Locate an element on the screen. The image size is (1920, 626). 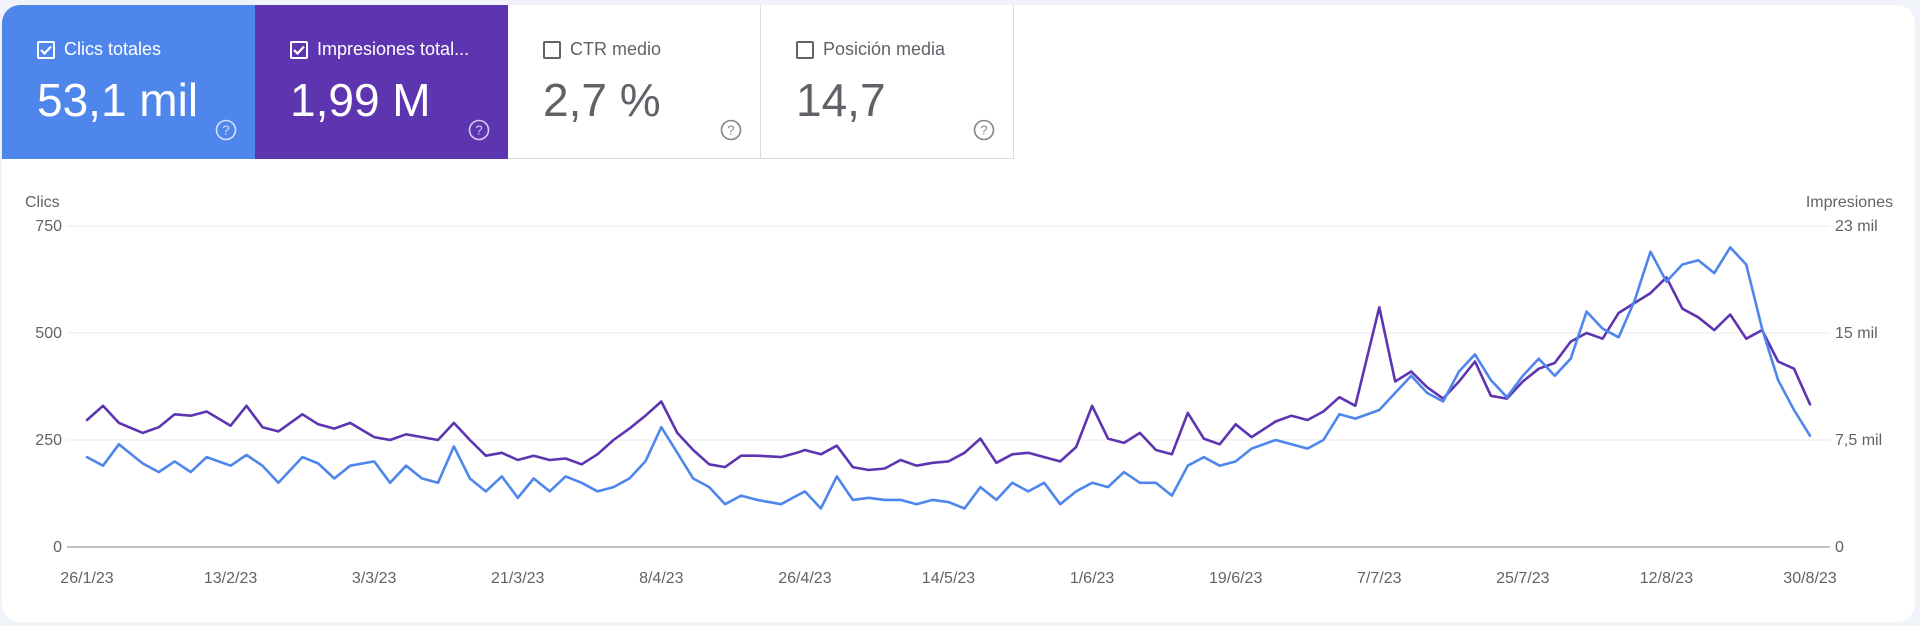
x-tick-label: 21/3/23 is located at coordinates (517, 578).